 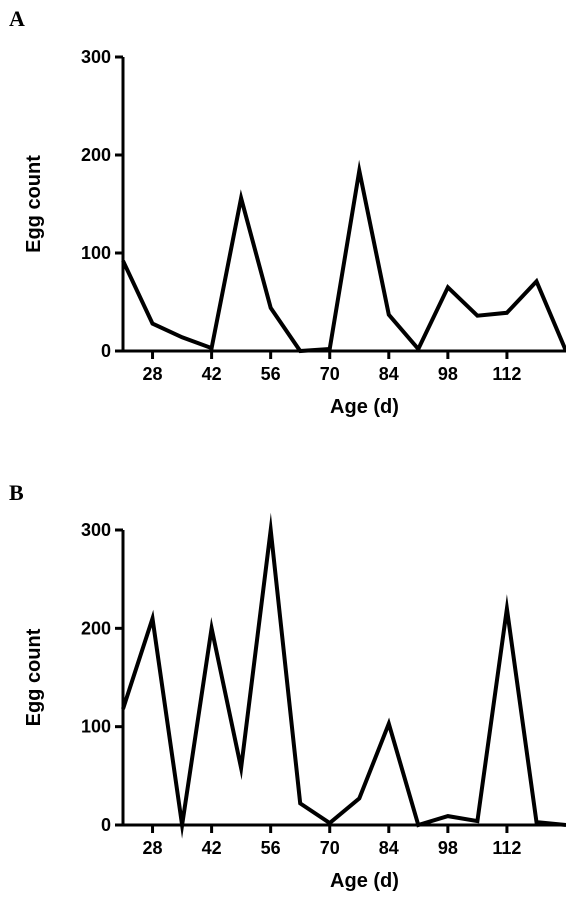 I want to click on panel-letter: A, so click(x=17, y=18).